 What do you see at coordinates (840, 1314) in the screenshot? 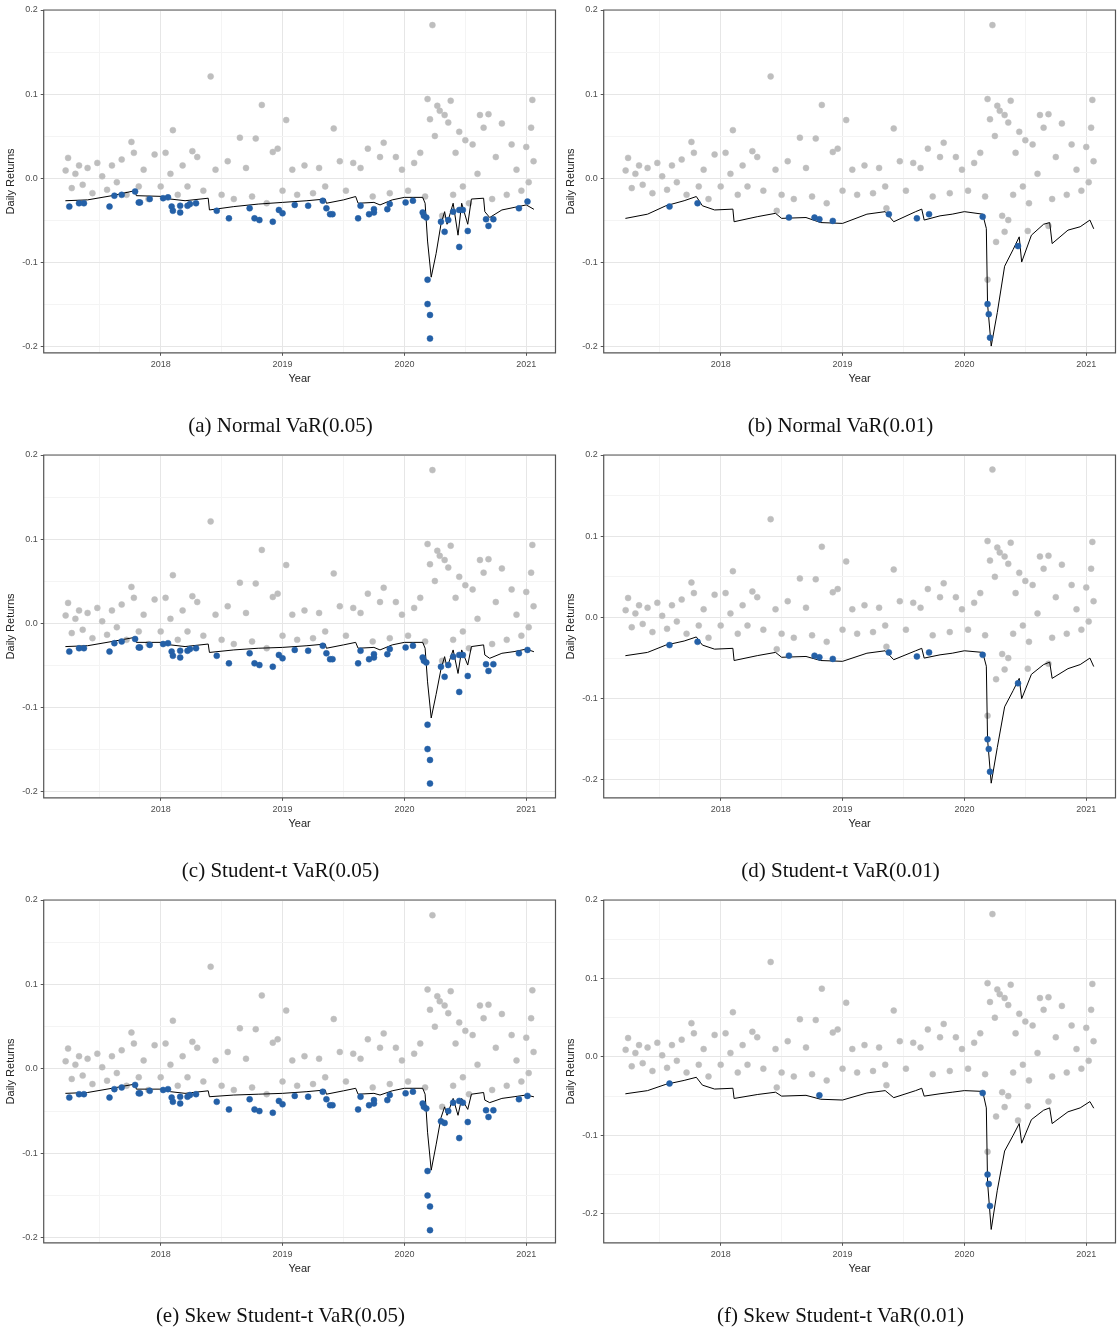
I see `text: (f) Skew Student-t VaR(0.01)` at bounding box center [840, 1314].